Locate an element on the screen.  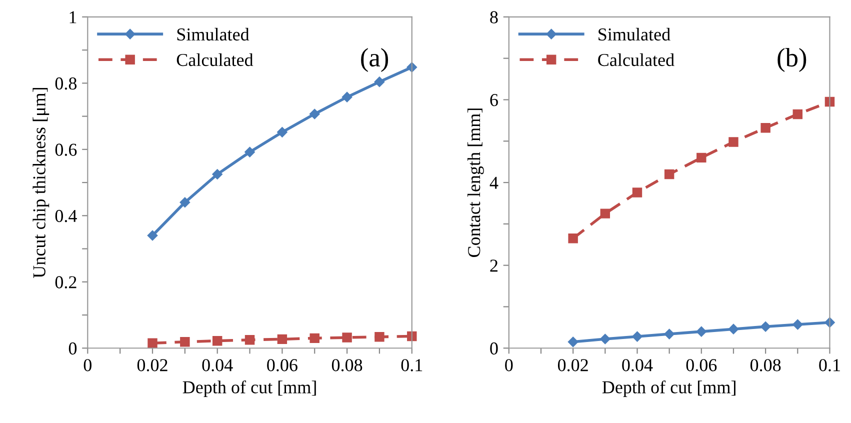
annotation: (a) is located at coordinates (374, 60).